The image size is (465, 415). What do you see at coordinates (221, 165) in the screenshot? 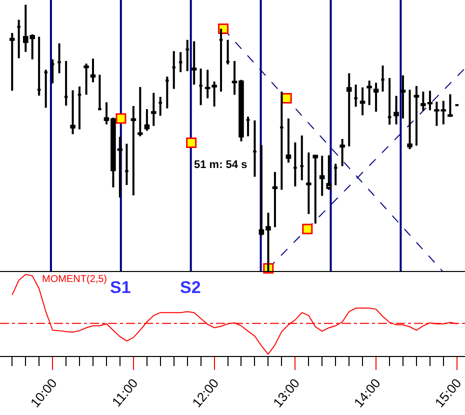
I see `annotation: 51 m: 54 s` at bounding box center [221, 165].